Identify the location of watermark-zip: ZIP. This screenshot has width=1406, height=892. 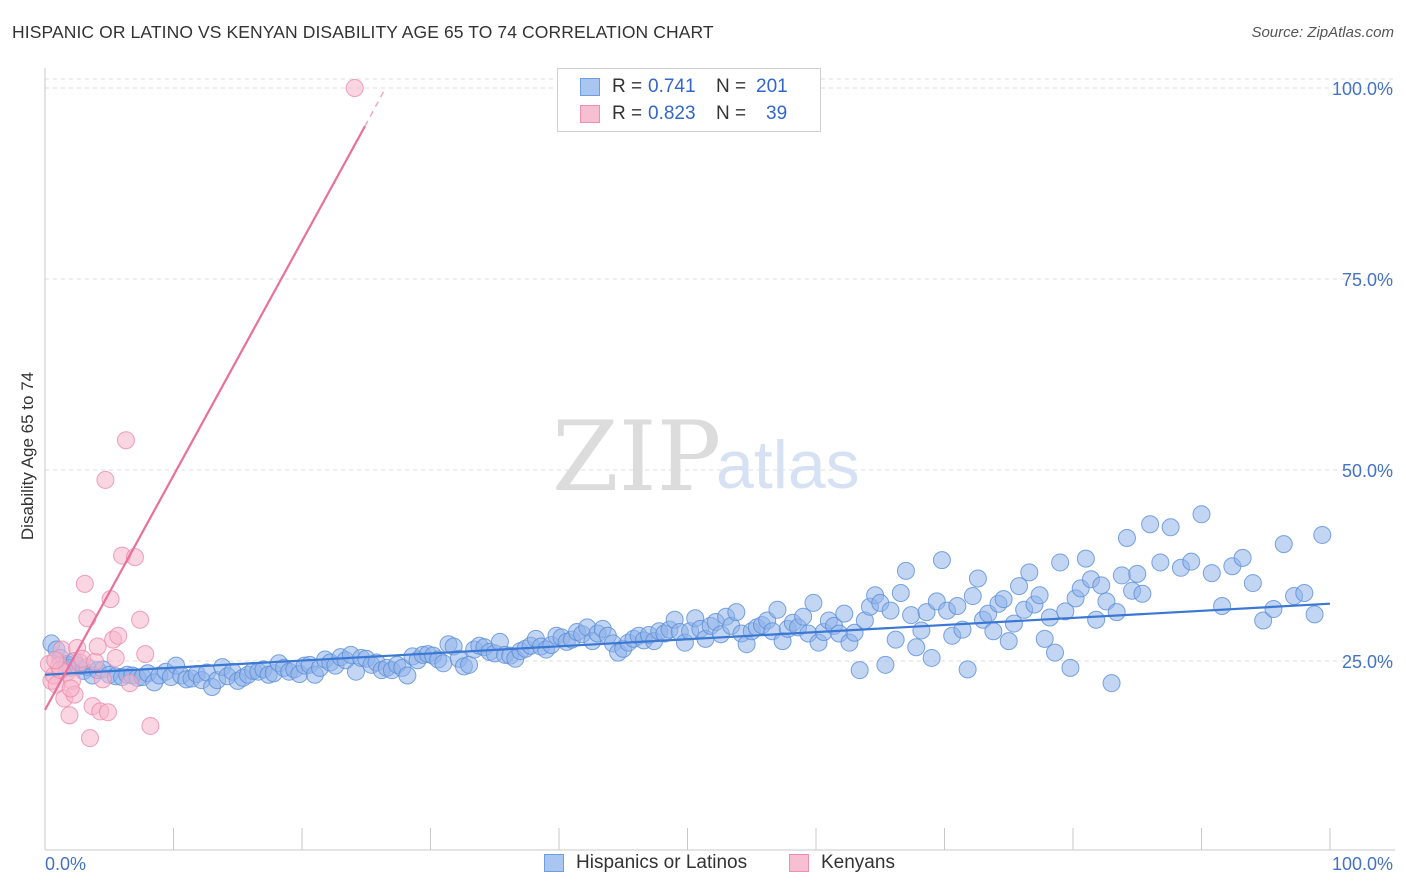
(636, 457).